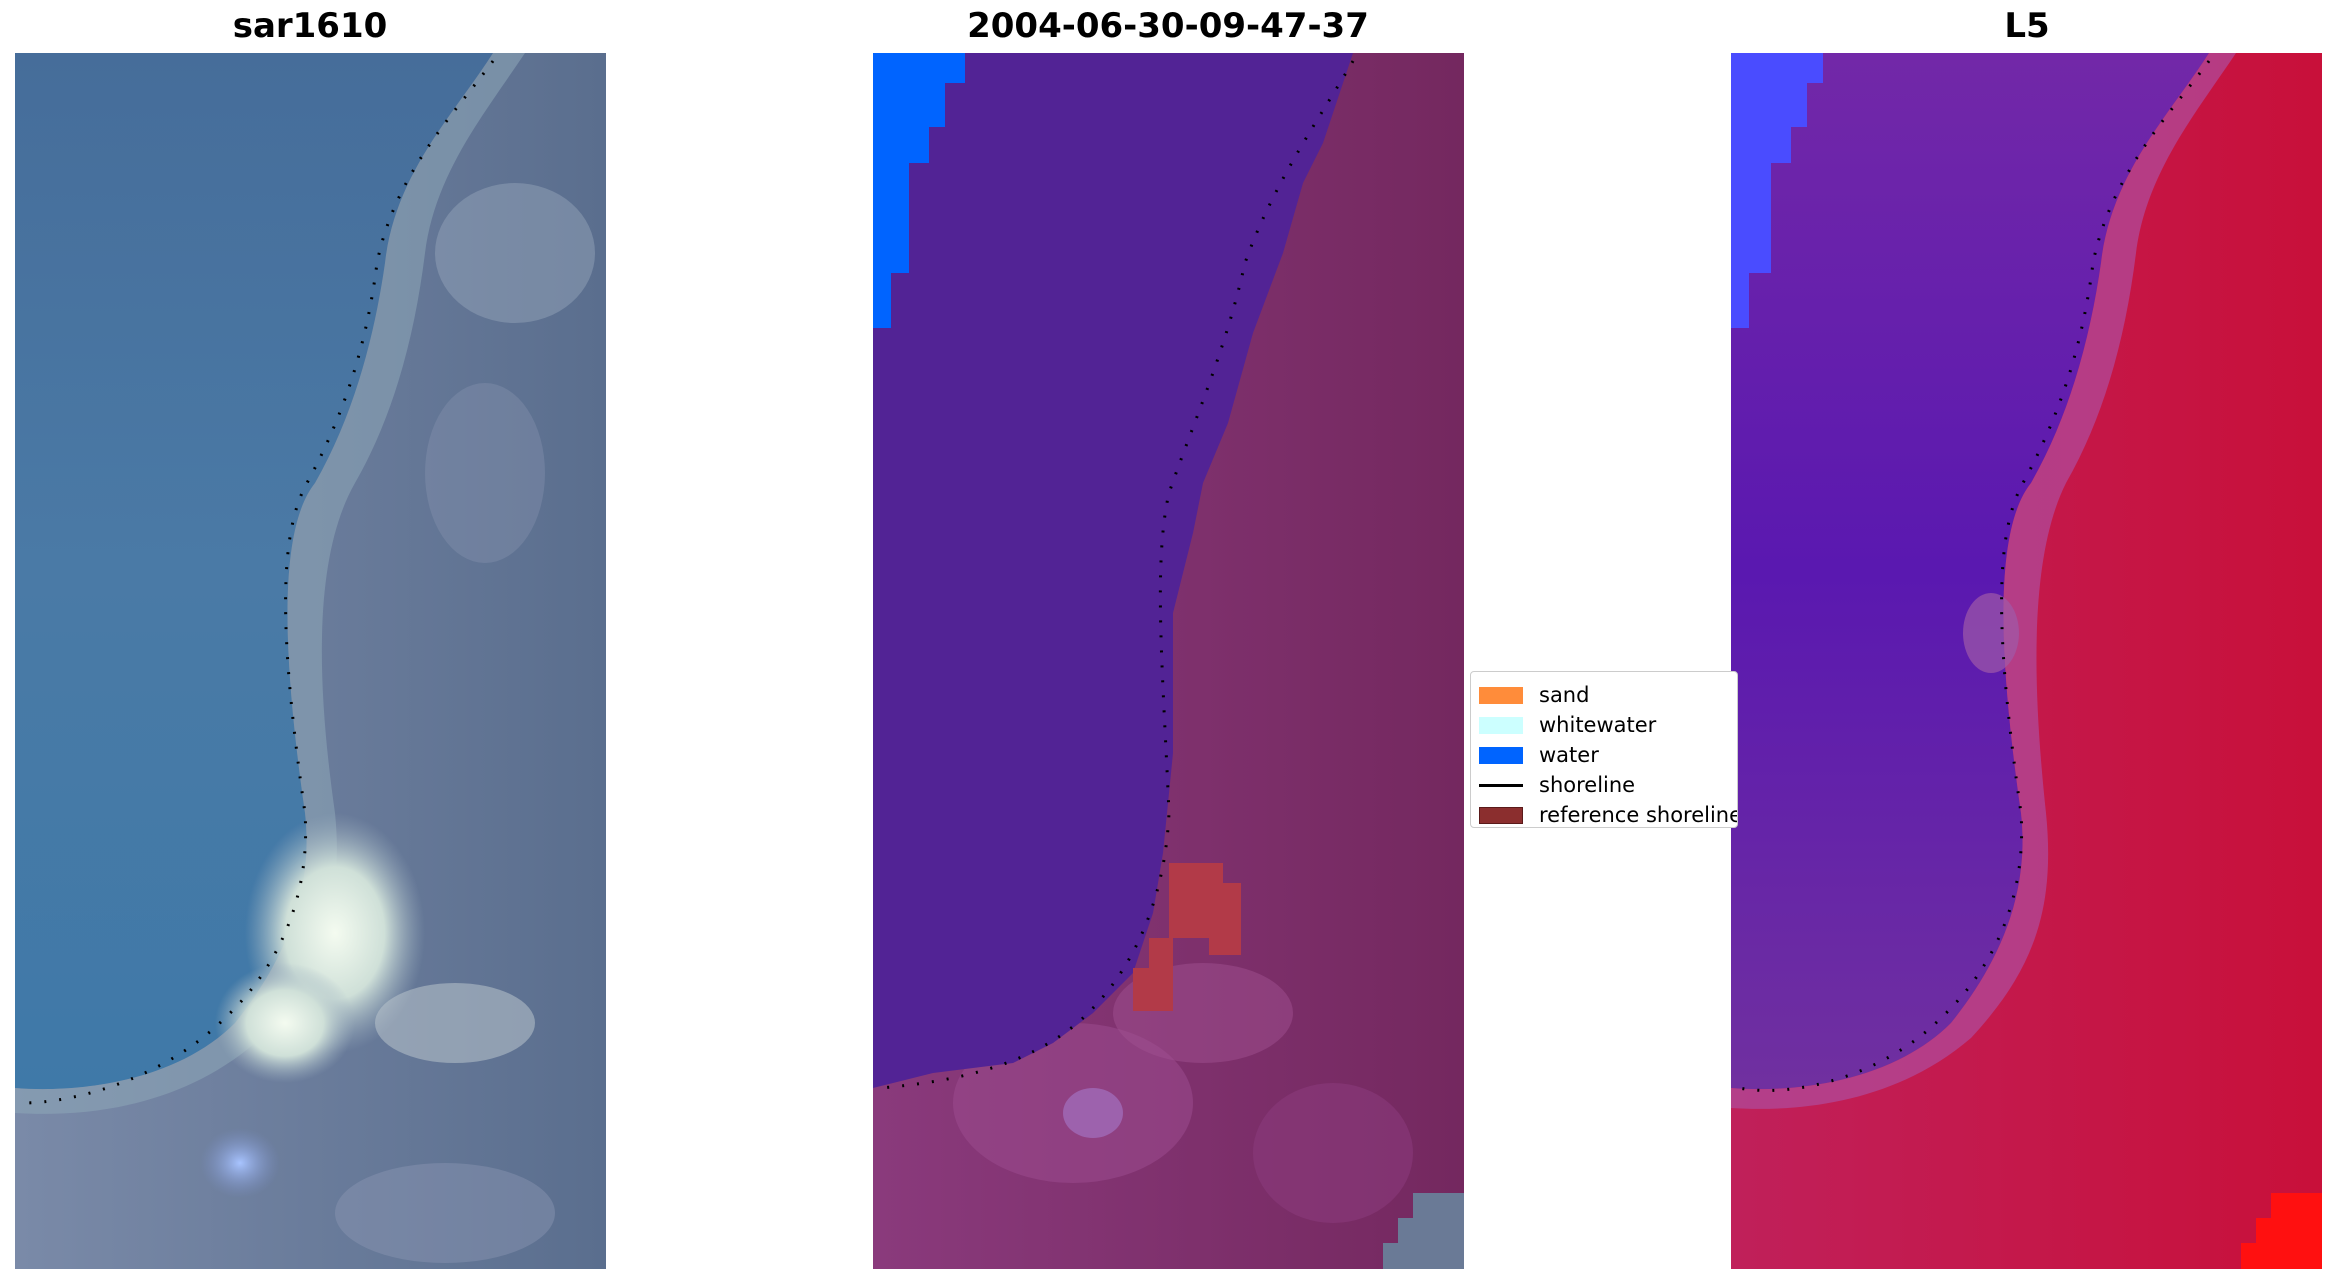  Describe the element at coordinates (1598, 725) in the screenshot. I see `legend-label-whitewater: whitewater` at that location.